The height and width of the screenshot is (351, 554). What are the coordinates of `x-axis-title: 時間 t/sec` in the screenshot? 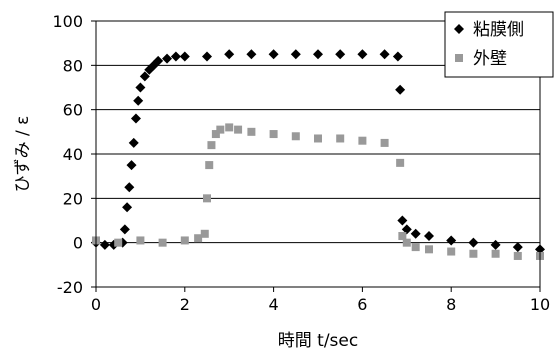 It's located at (318, 341).